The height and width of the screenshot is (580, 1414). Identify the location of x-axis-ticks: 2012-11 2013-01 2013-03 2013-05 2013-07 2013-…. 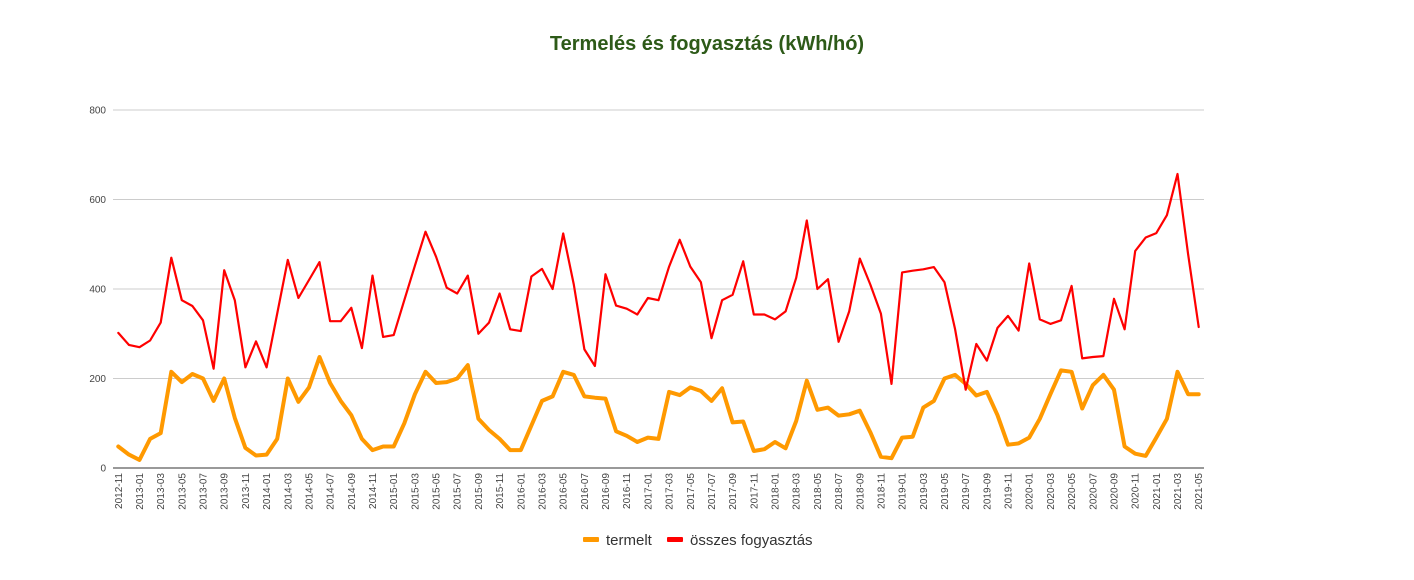
(659, 491).